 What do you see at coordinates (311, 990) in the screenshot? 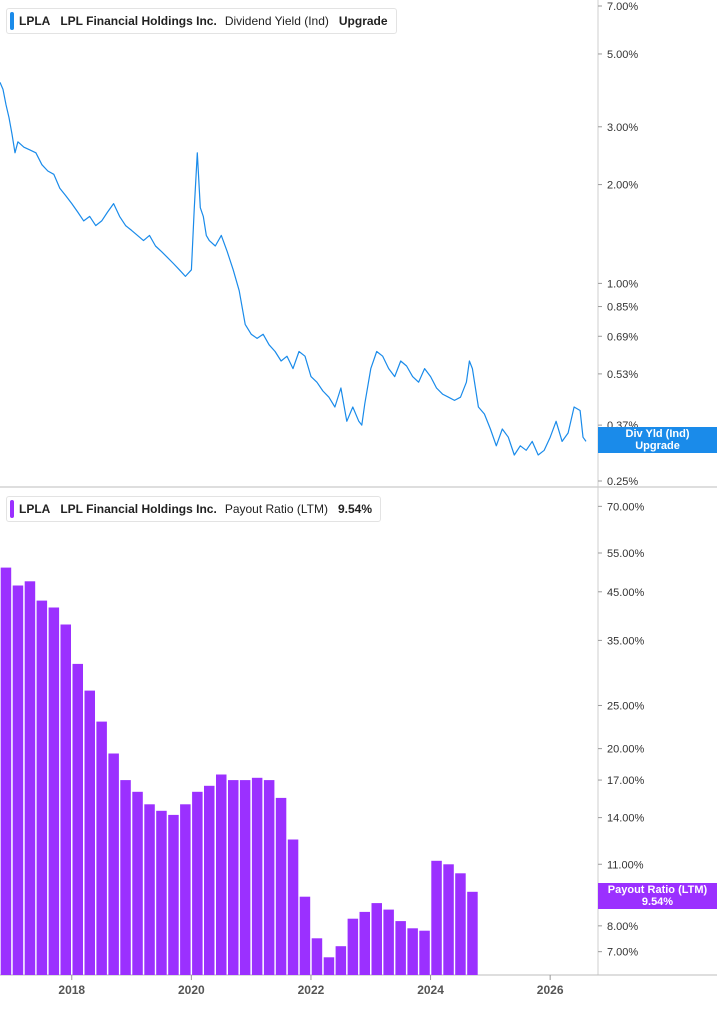
I see `x-tick-label: 2022` at bounding box center [311, 990].